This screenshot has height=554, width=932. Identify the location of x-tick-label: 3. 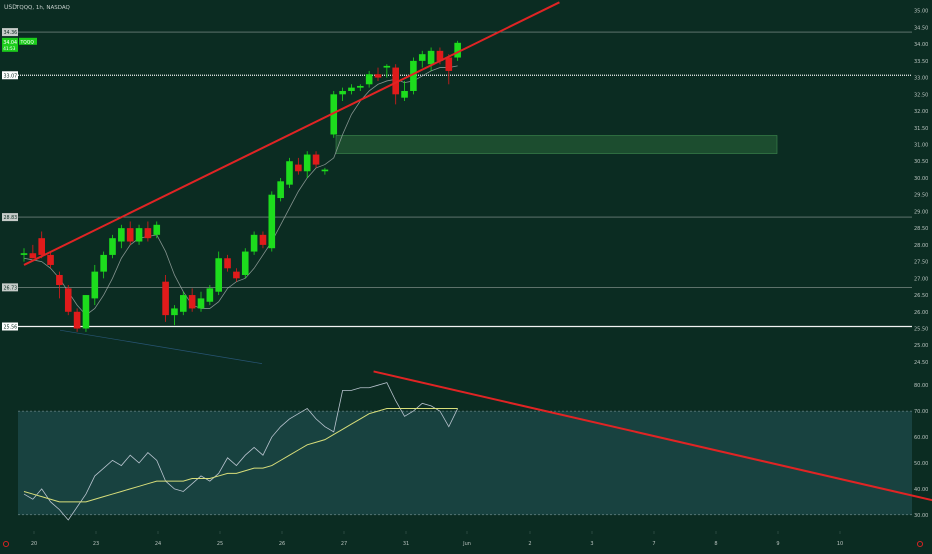
(591, 544).